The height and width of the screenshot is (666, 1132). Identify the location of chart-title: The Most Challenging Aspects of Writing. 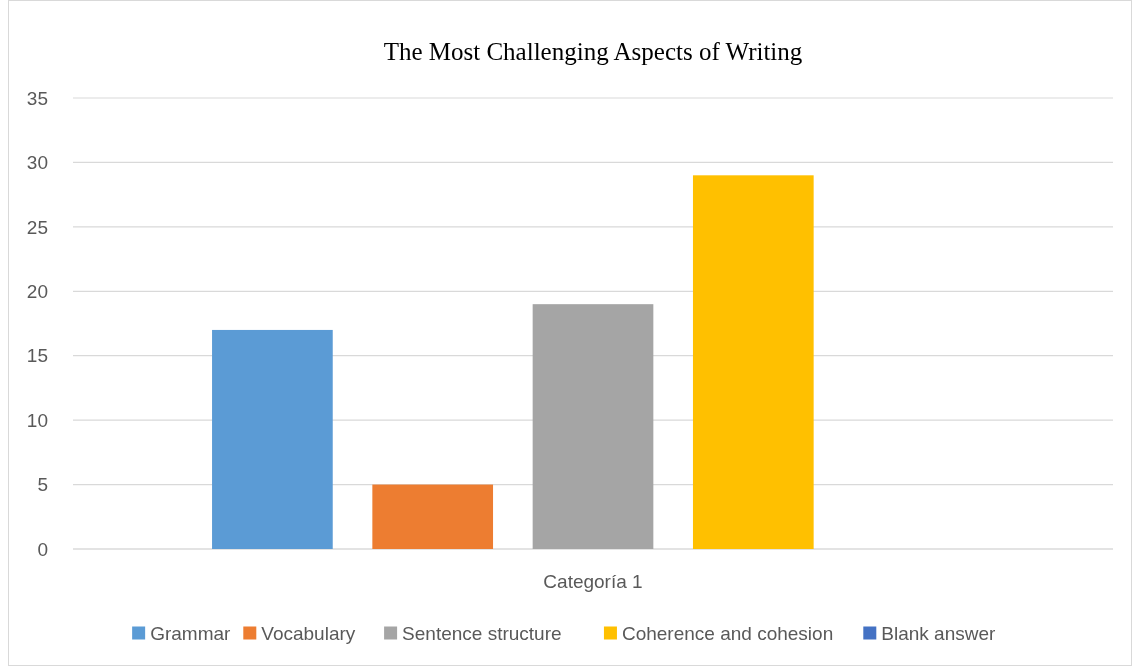
(593, 51).